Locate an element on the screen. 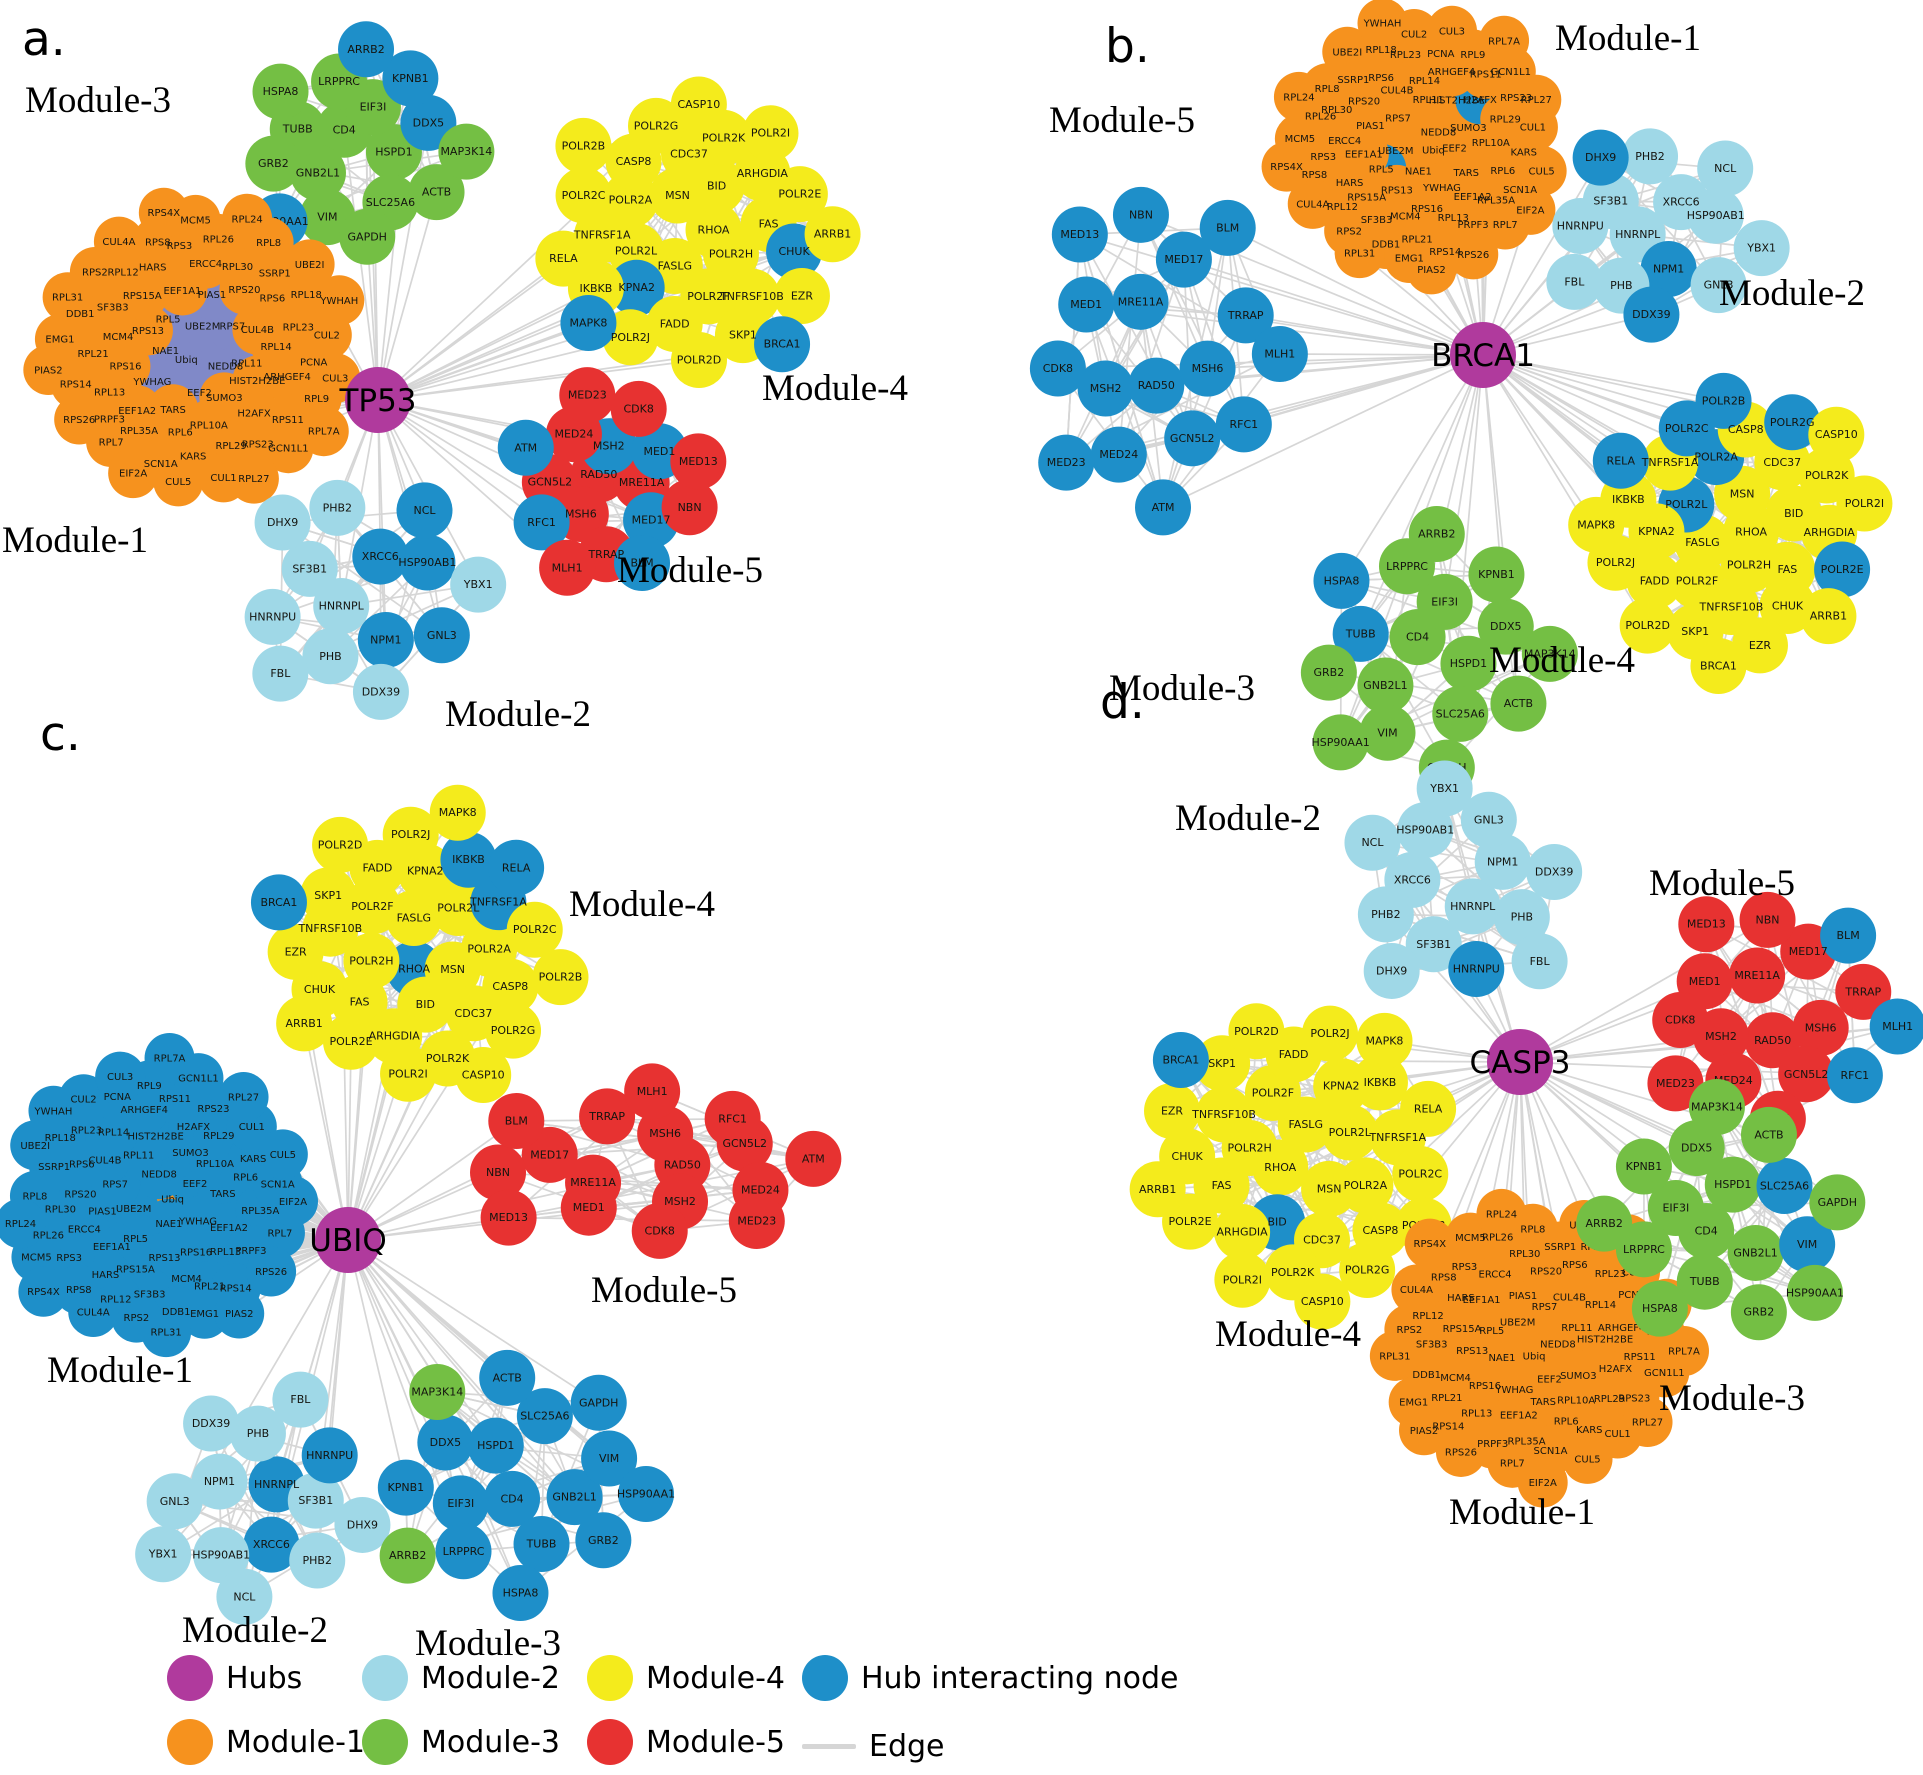 This screenshot has height=1775, width=1923. module-title-module-5-panel-c: Module-5 is located at coordinates (664, 1290).